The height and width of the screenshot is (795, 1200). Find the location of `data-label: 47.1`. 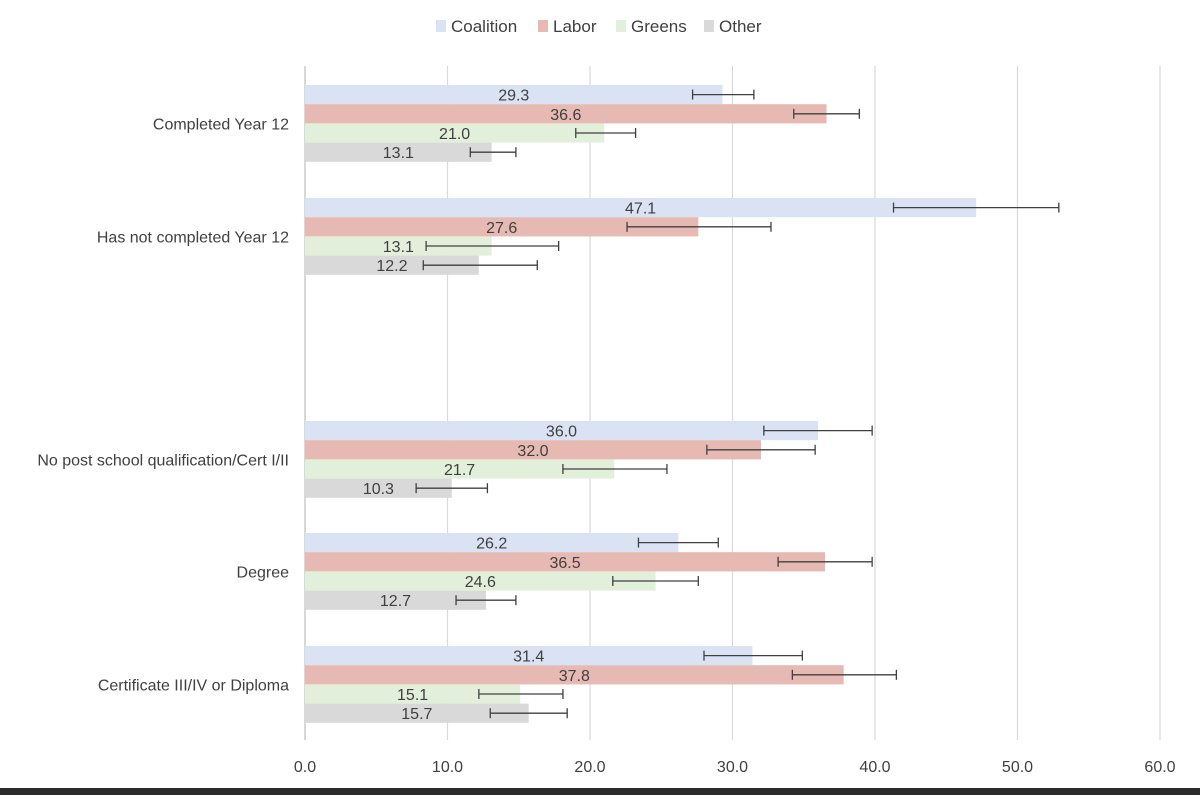

data-label: 47.1 is located at coordinates (640, 209).